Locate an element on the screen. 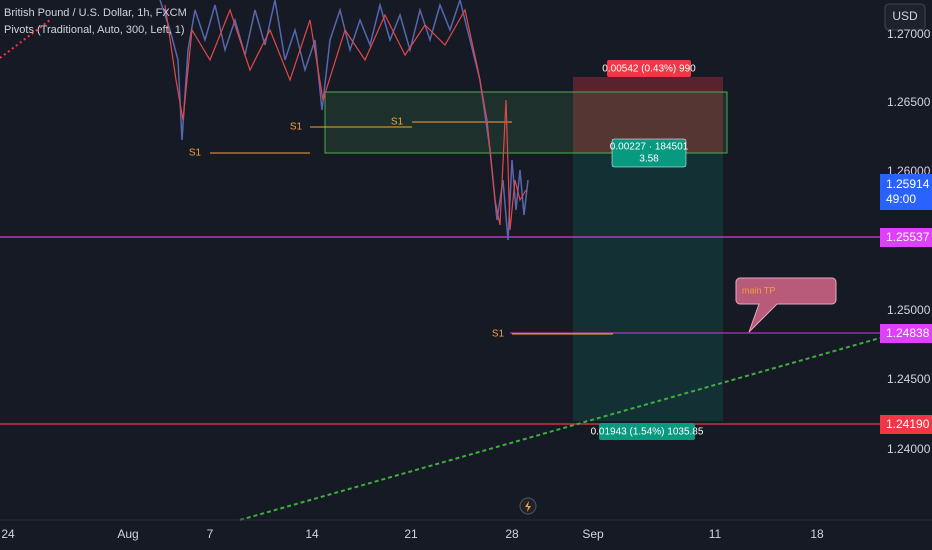 This screenshot has width=932, height=550. target-label-box is located at coordinates (649, 68).